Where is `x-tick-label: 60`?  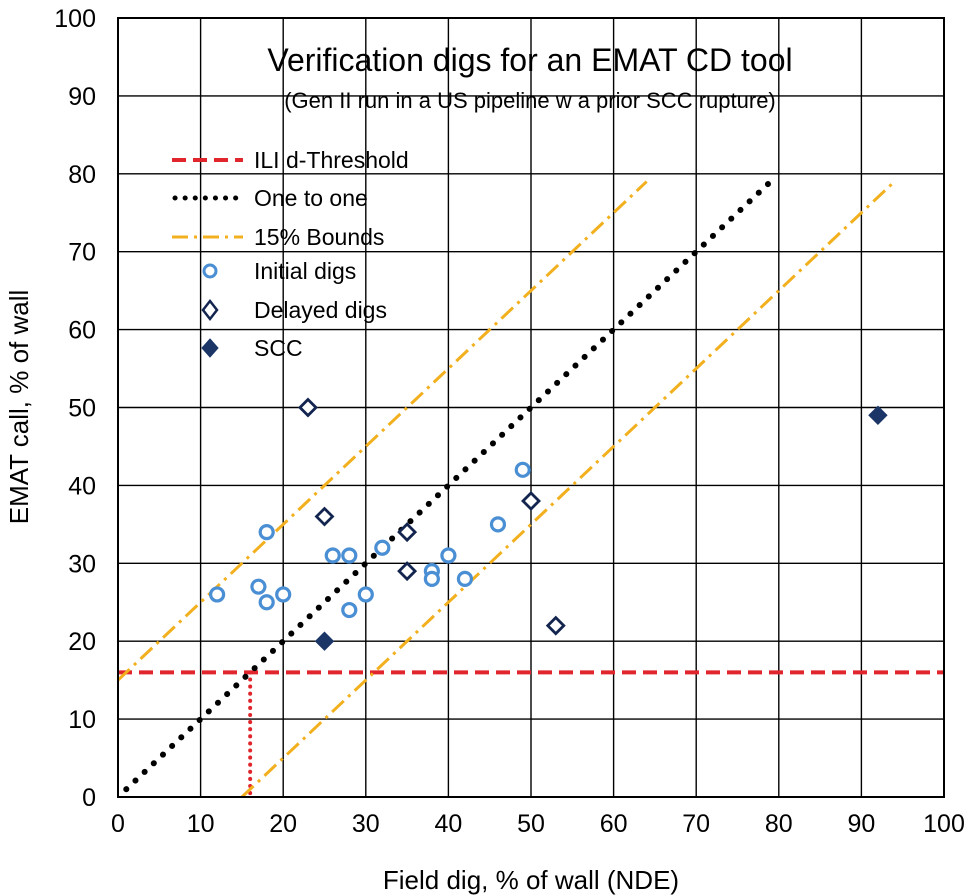
x-tick-label: 60 is located at coordinates (614, 824).